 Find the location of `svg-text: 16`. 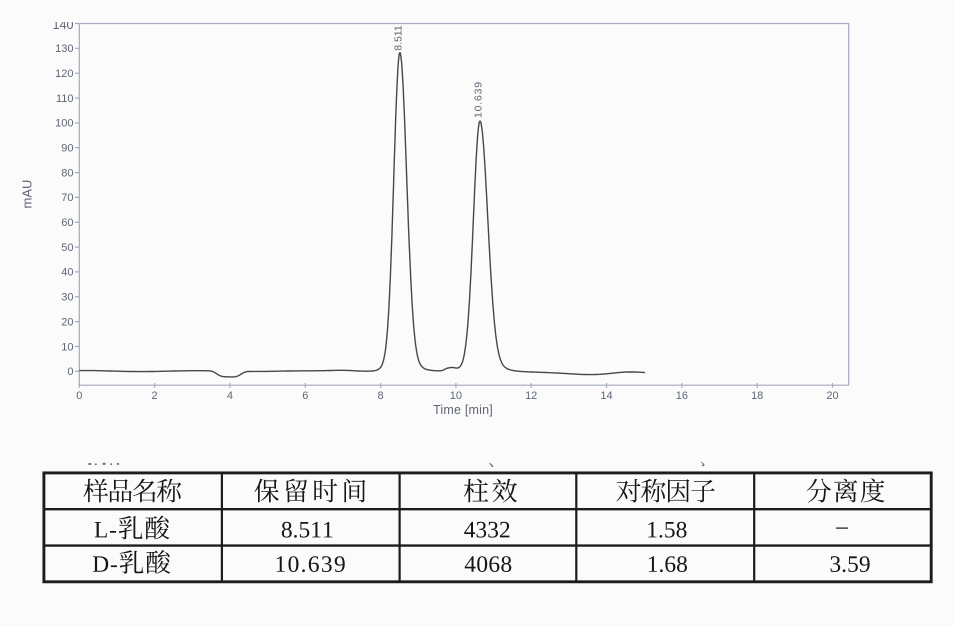

svg-text: 16 is located at coordinates (682, 396).